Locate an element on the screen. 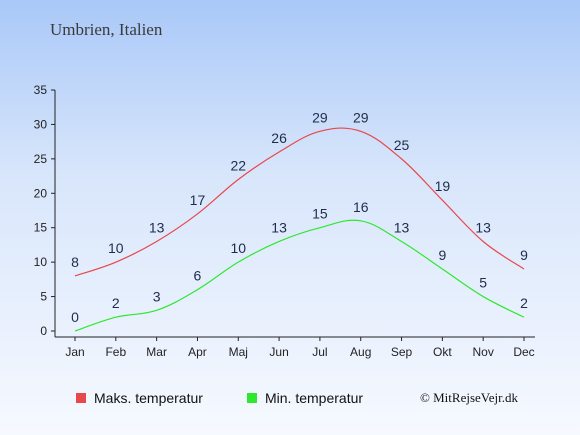  min-temp-label: 9 is located at coordinates (442, 255).